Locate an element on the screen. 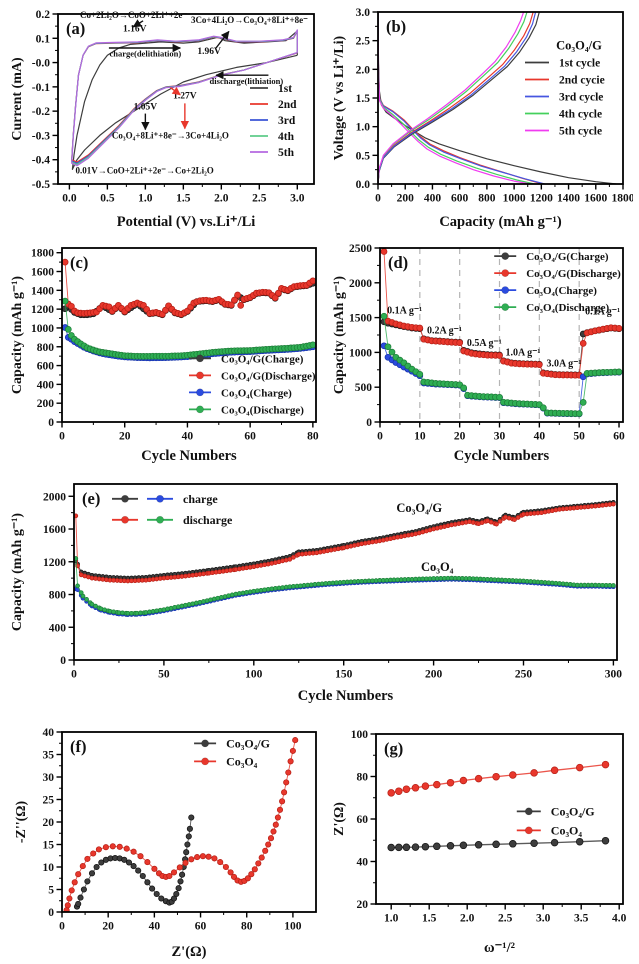 The height and width of the screenshot is (964, 639). panel-tag: (a) is located at coordinates (75, 28).